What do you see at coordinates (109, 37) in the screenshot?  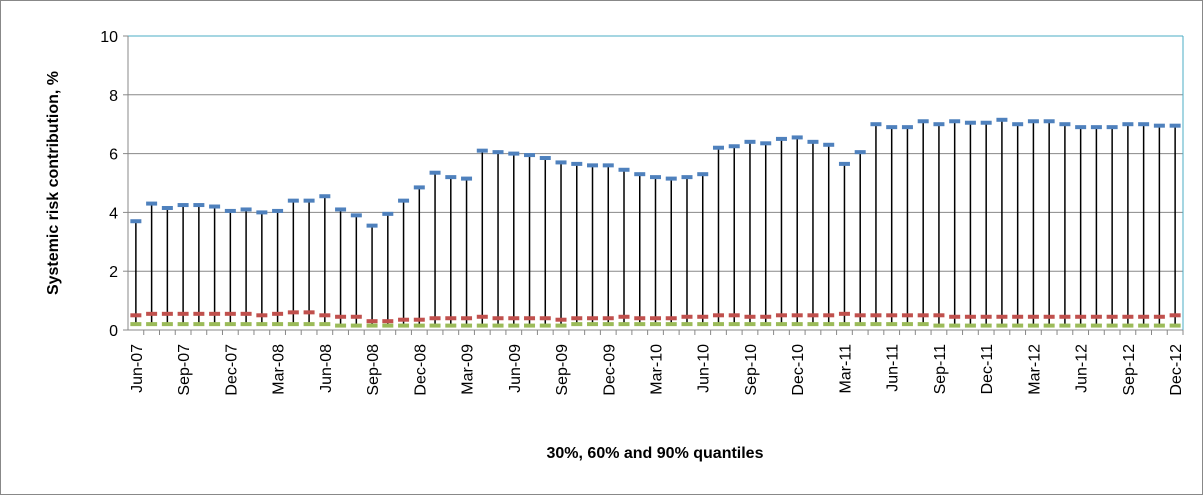 I see `y-tick-label: 10` at bounding box center [109, 37].